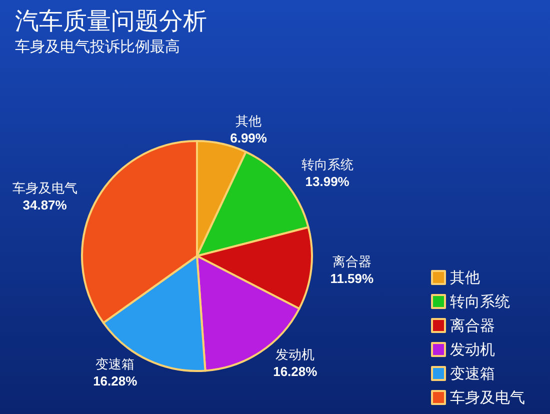 The width and height of the screenshot is (550, 414). Describe the element at coordinates (472, 325) in the screenshot. I see `legend-label: 离合器` at that location.